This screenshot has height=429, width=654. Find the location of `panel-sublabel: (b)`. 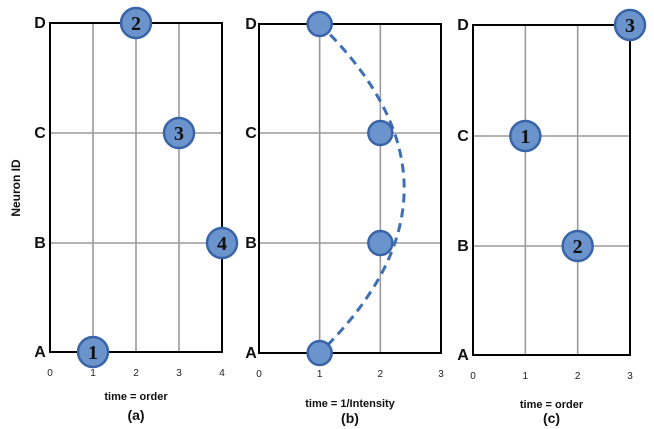

panel-sublabel: (b) is located at coordinates (350, 418).